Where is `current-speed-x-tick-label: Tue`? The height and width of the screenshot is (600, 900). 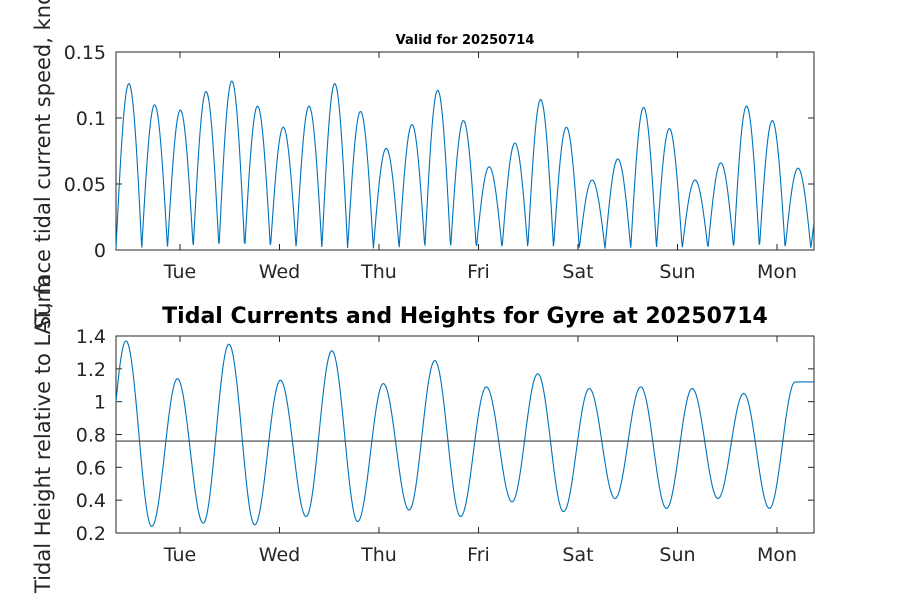 current-speed-x-tick-label: Tue is located at coordinates (179, 272).